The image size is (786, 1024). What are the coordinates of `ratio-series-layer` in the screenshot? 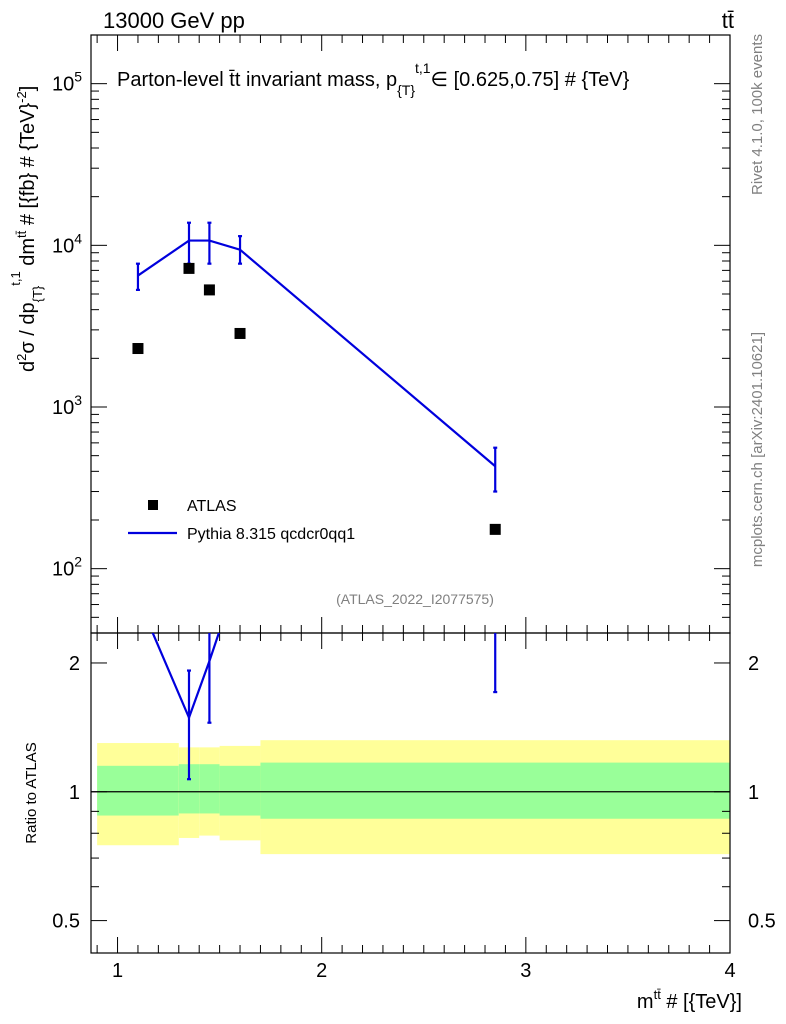 It's located at (324, 707).